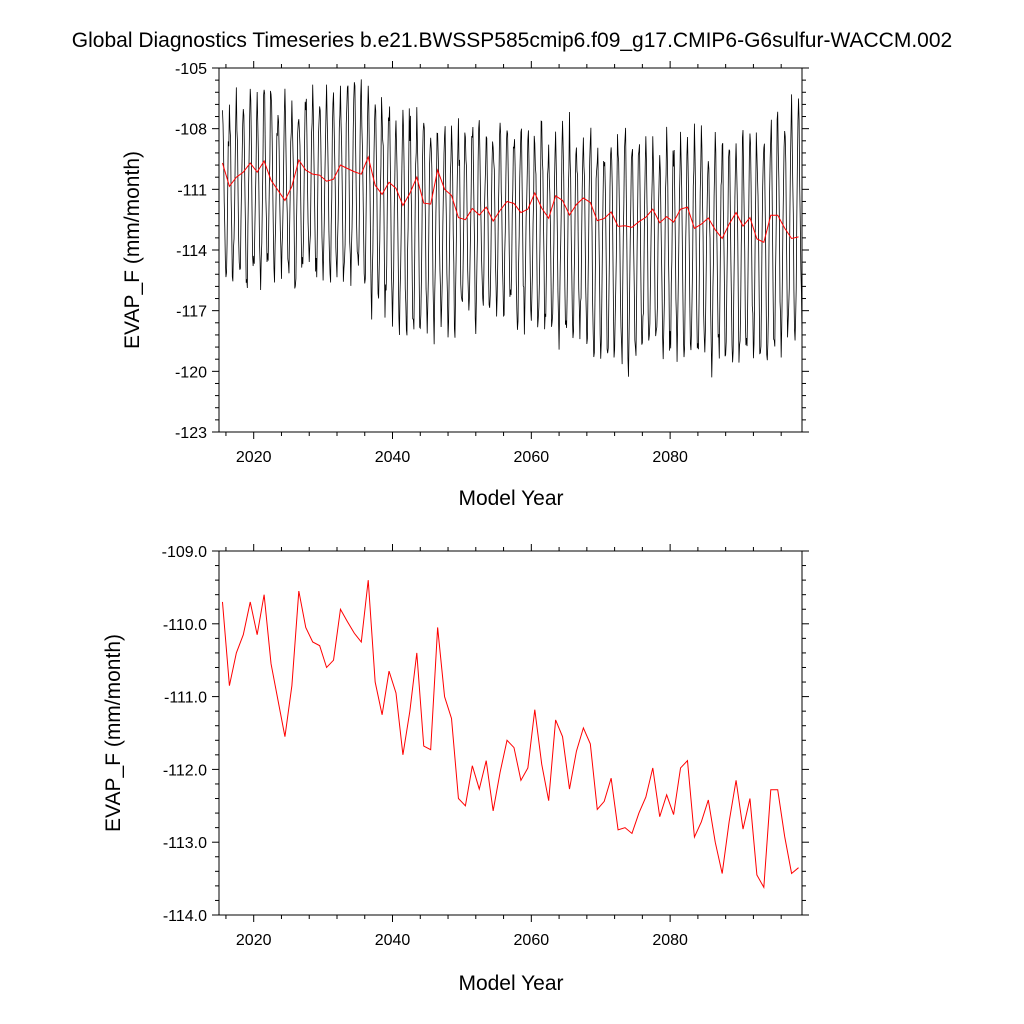  What do you see at coordinates (191, 251) in the screenshot?
I see `y-tick-label: -114` at bounding box center [191, 251].